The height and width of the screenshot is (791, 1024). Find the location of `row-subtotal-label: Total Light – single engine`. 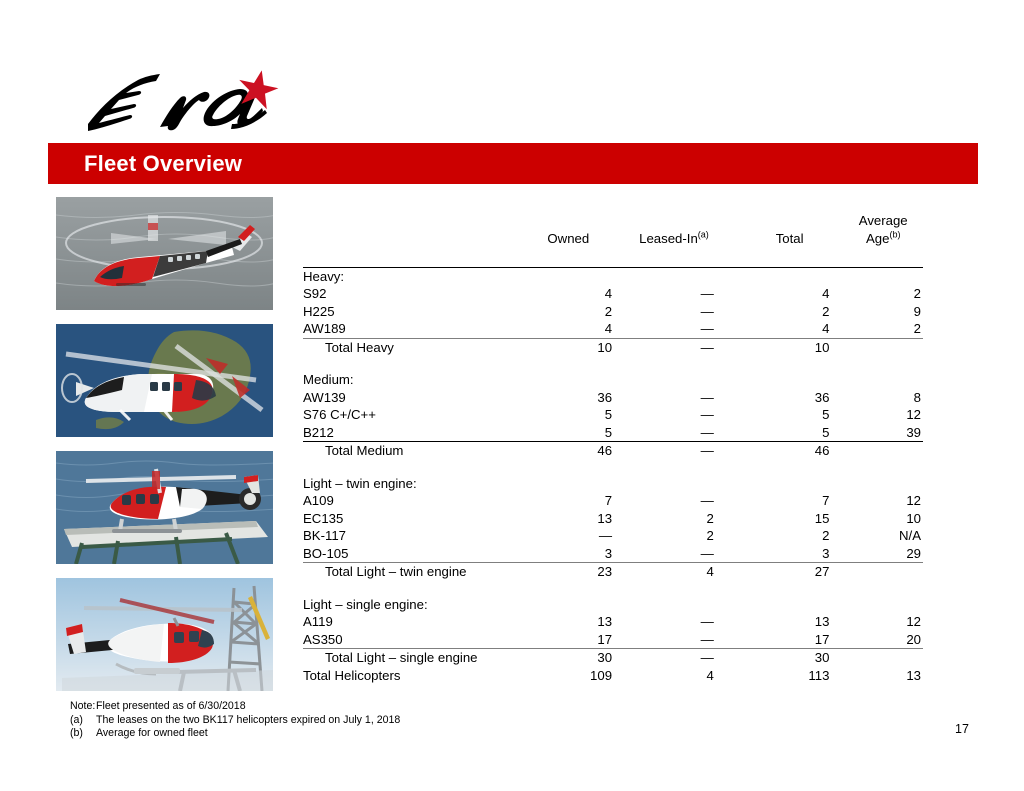

row-subtotal-label: Total Light – single engine is located at coordinates (401, 657).